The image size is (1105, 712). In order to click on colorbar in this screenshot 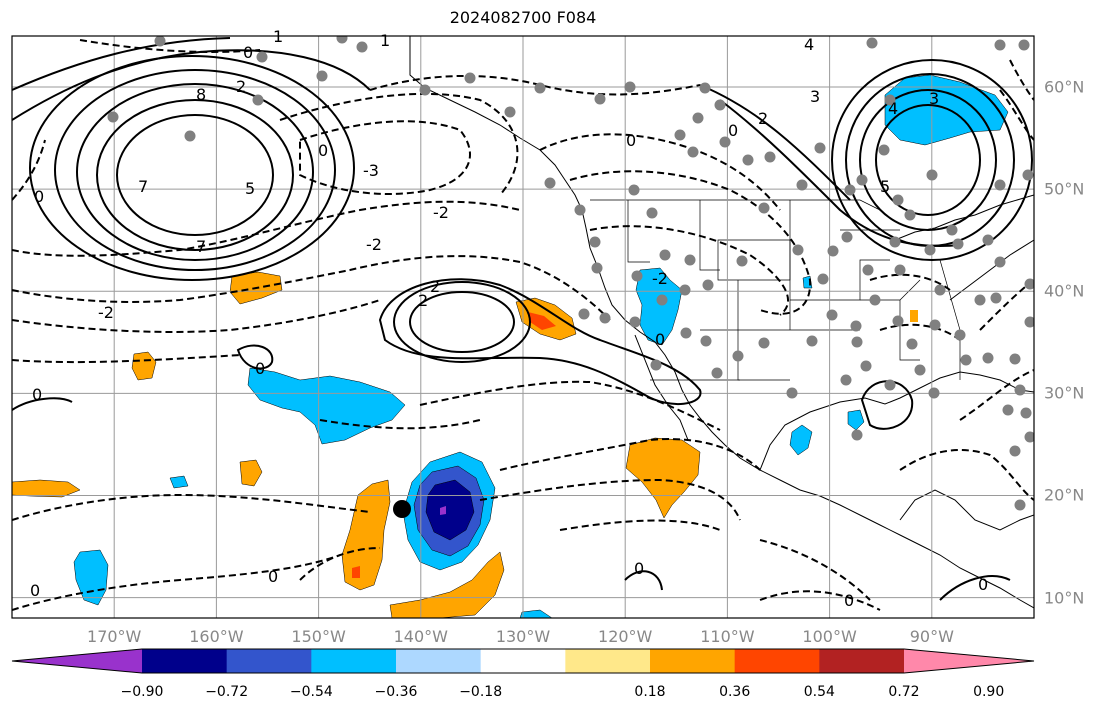, I will do `click(523, 661)`.